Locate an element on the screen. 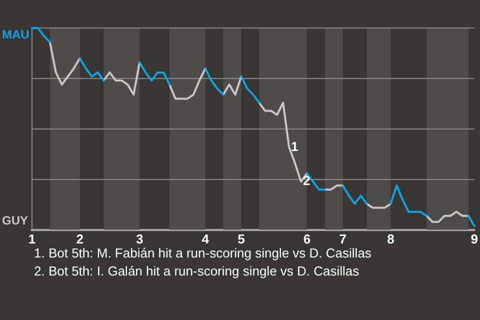 The image size is (480, 320). x-tick-label: 9 is located at coordinates (474, 238).